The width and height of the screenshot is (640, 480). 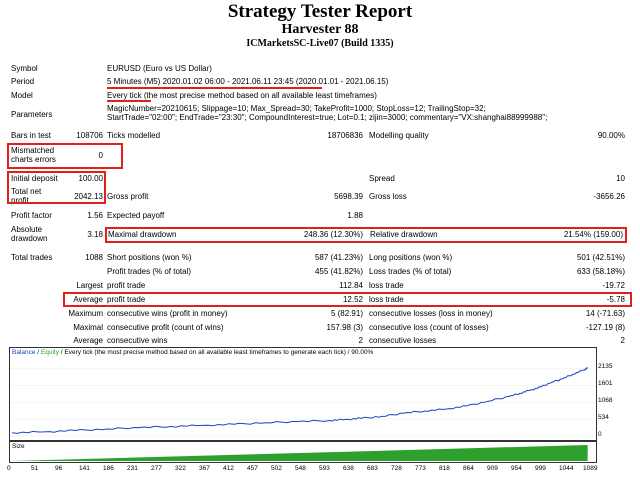 What do you see at coordinates (605, 401) in the screenshot?
I see `y-tick-label: 1068` at bounding box center [605, 401].